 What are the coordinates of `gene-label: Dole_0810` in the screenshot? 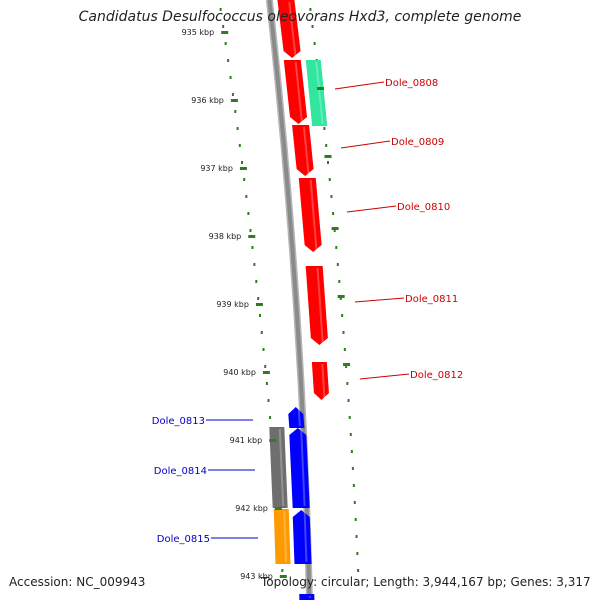 It's located at (423, 207).